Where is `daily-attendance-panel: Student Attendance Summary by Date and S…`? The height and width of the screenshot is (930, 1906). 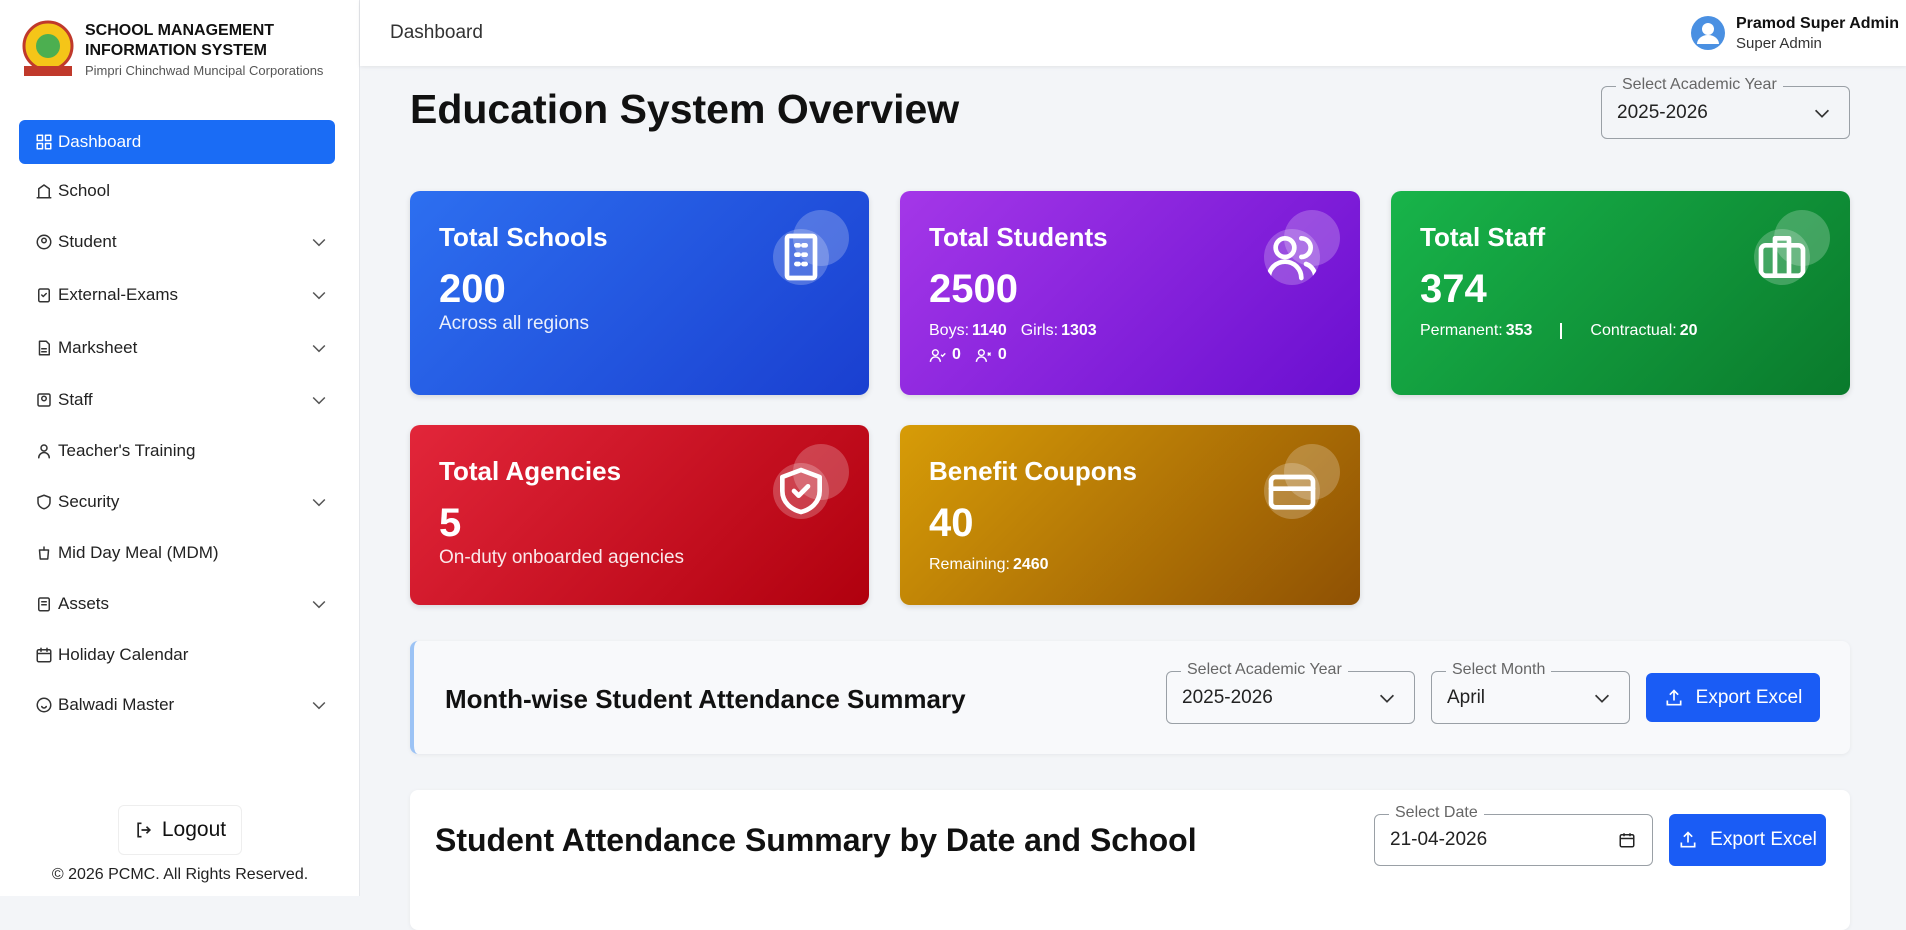
daily-attendance-panel: Student Attendance Summary by Date and S… is located at coordinates (1130, 860).